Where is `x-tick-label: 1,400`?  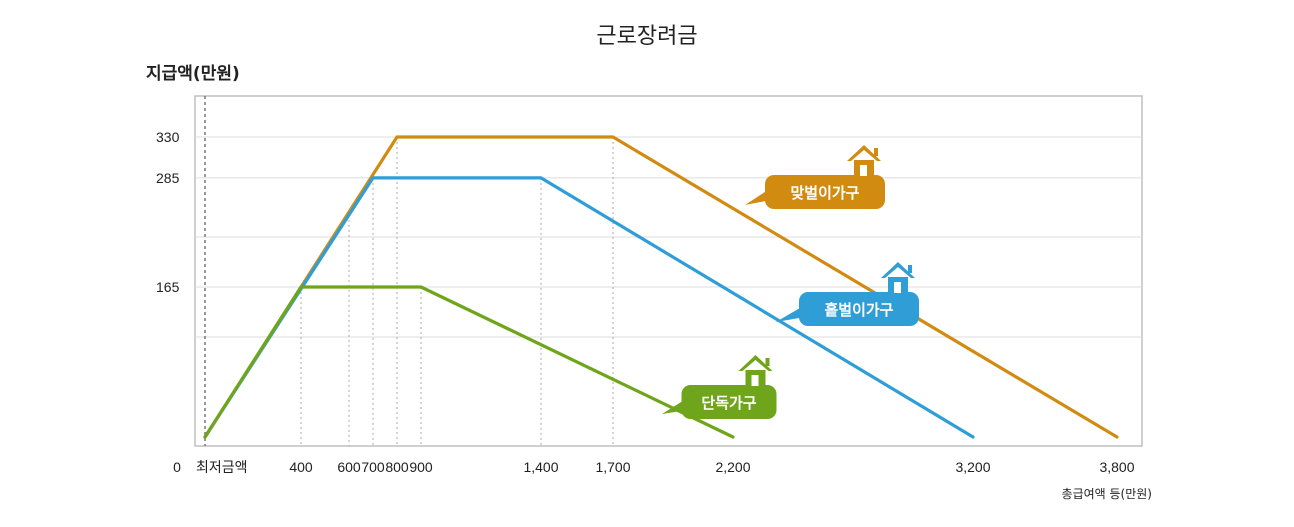
x-tick-label: 1,400 is located at coordinates (540, 467).